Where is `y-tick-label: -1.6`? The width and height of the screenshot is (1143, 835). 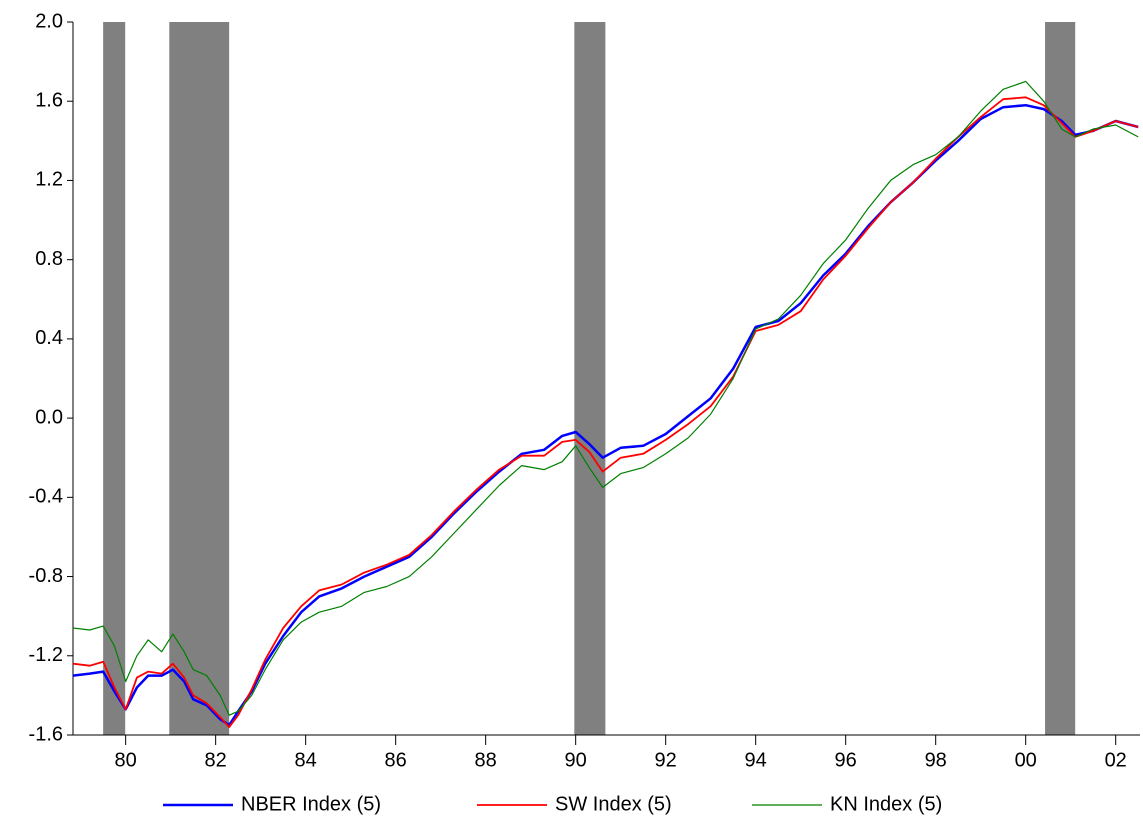
y-tick-label: -1.6 is located at coordinates (46, 734).